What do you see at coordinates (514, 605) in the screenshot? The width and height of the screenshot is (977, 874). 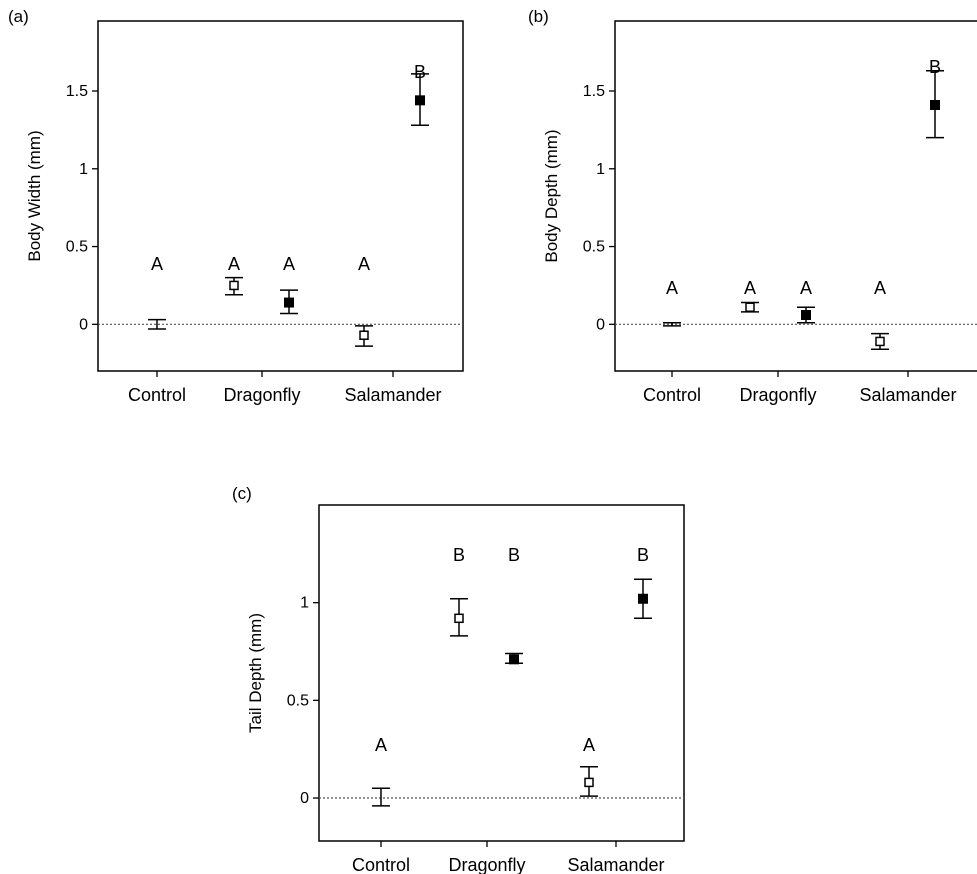 I see `data-point-dragonfly-filled: B` at bounding box center [514, 605].